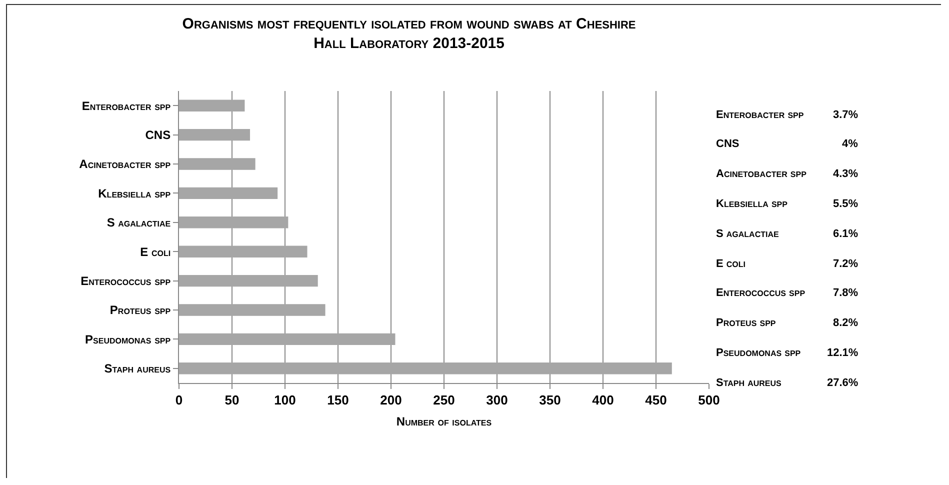  What do you see at coordinates (845, 115) in the screenshot?
I see `text: 3.7%` at bounding box center [845, 115].